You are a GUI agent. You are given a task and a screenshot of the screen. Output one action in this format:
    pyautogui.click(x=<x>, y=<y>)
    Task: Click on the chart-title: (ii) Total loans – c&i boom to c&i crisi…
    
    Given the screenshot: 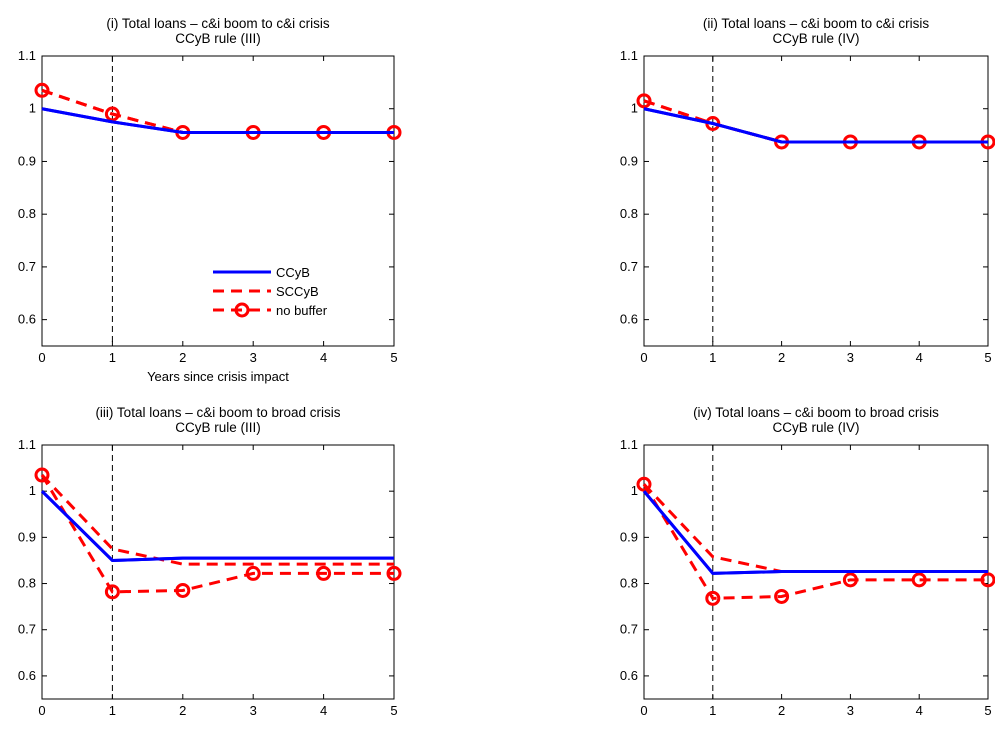 What is the action you would take?
    pyautogui.click(x=816, y=23)
    